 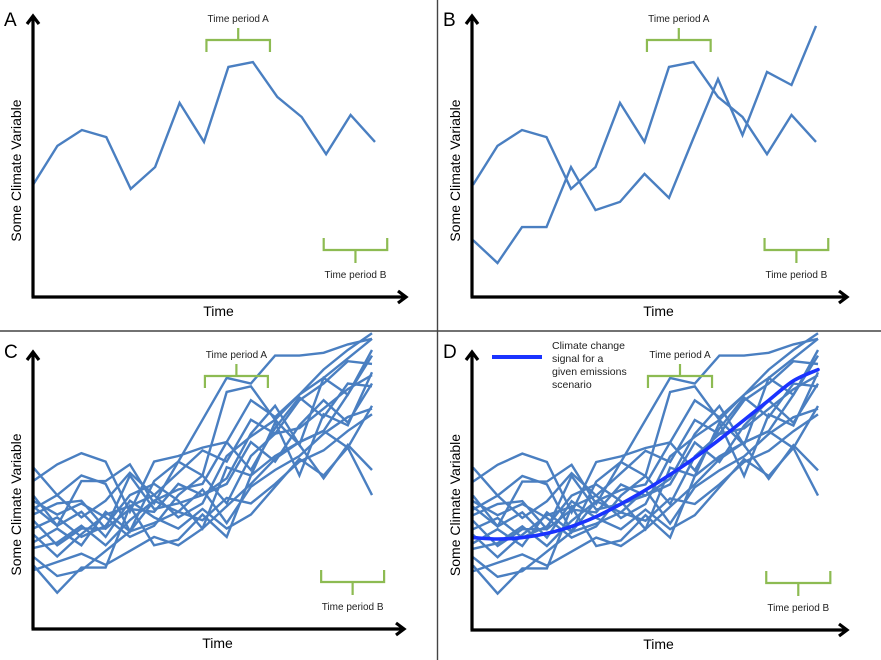 What do you see at coordinates (449, 20) in the screenshot?
I see `panel-letter: B` at bounding box center [449, 20].